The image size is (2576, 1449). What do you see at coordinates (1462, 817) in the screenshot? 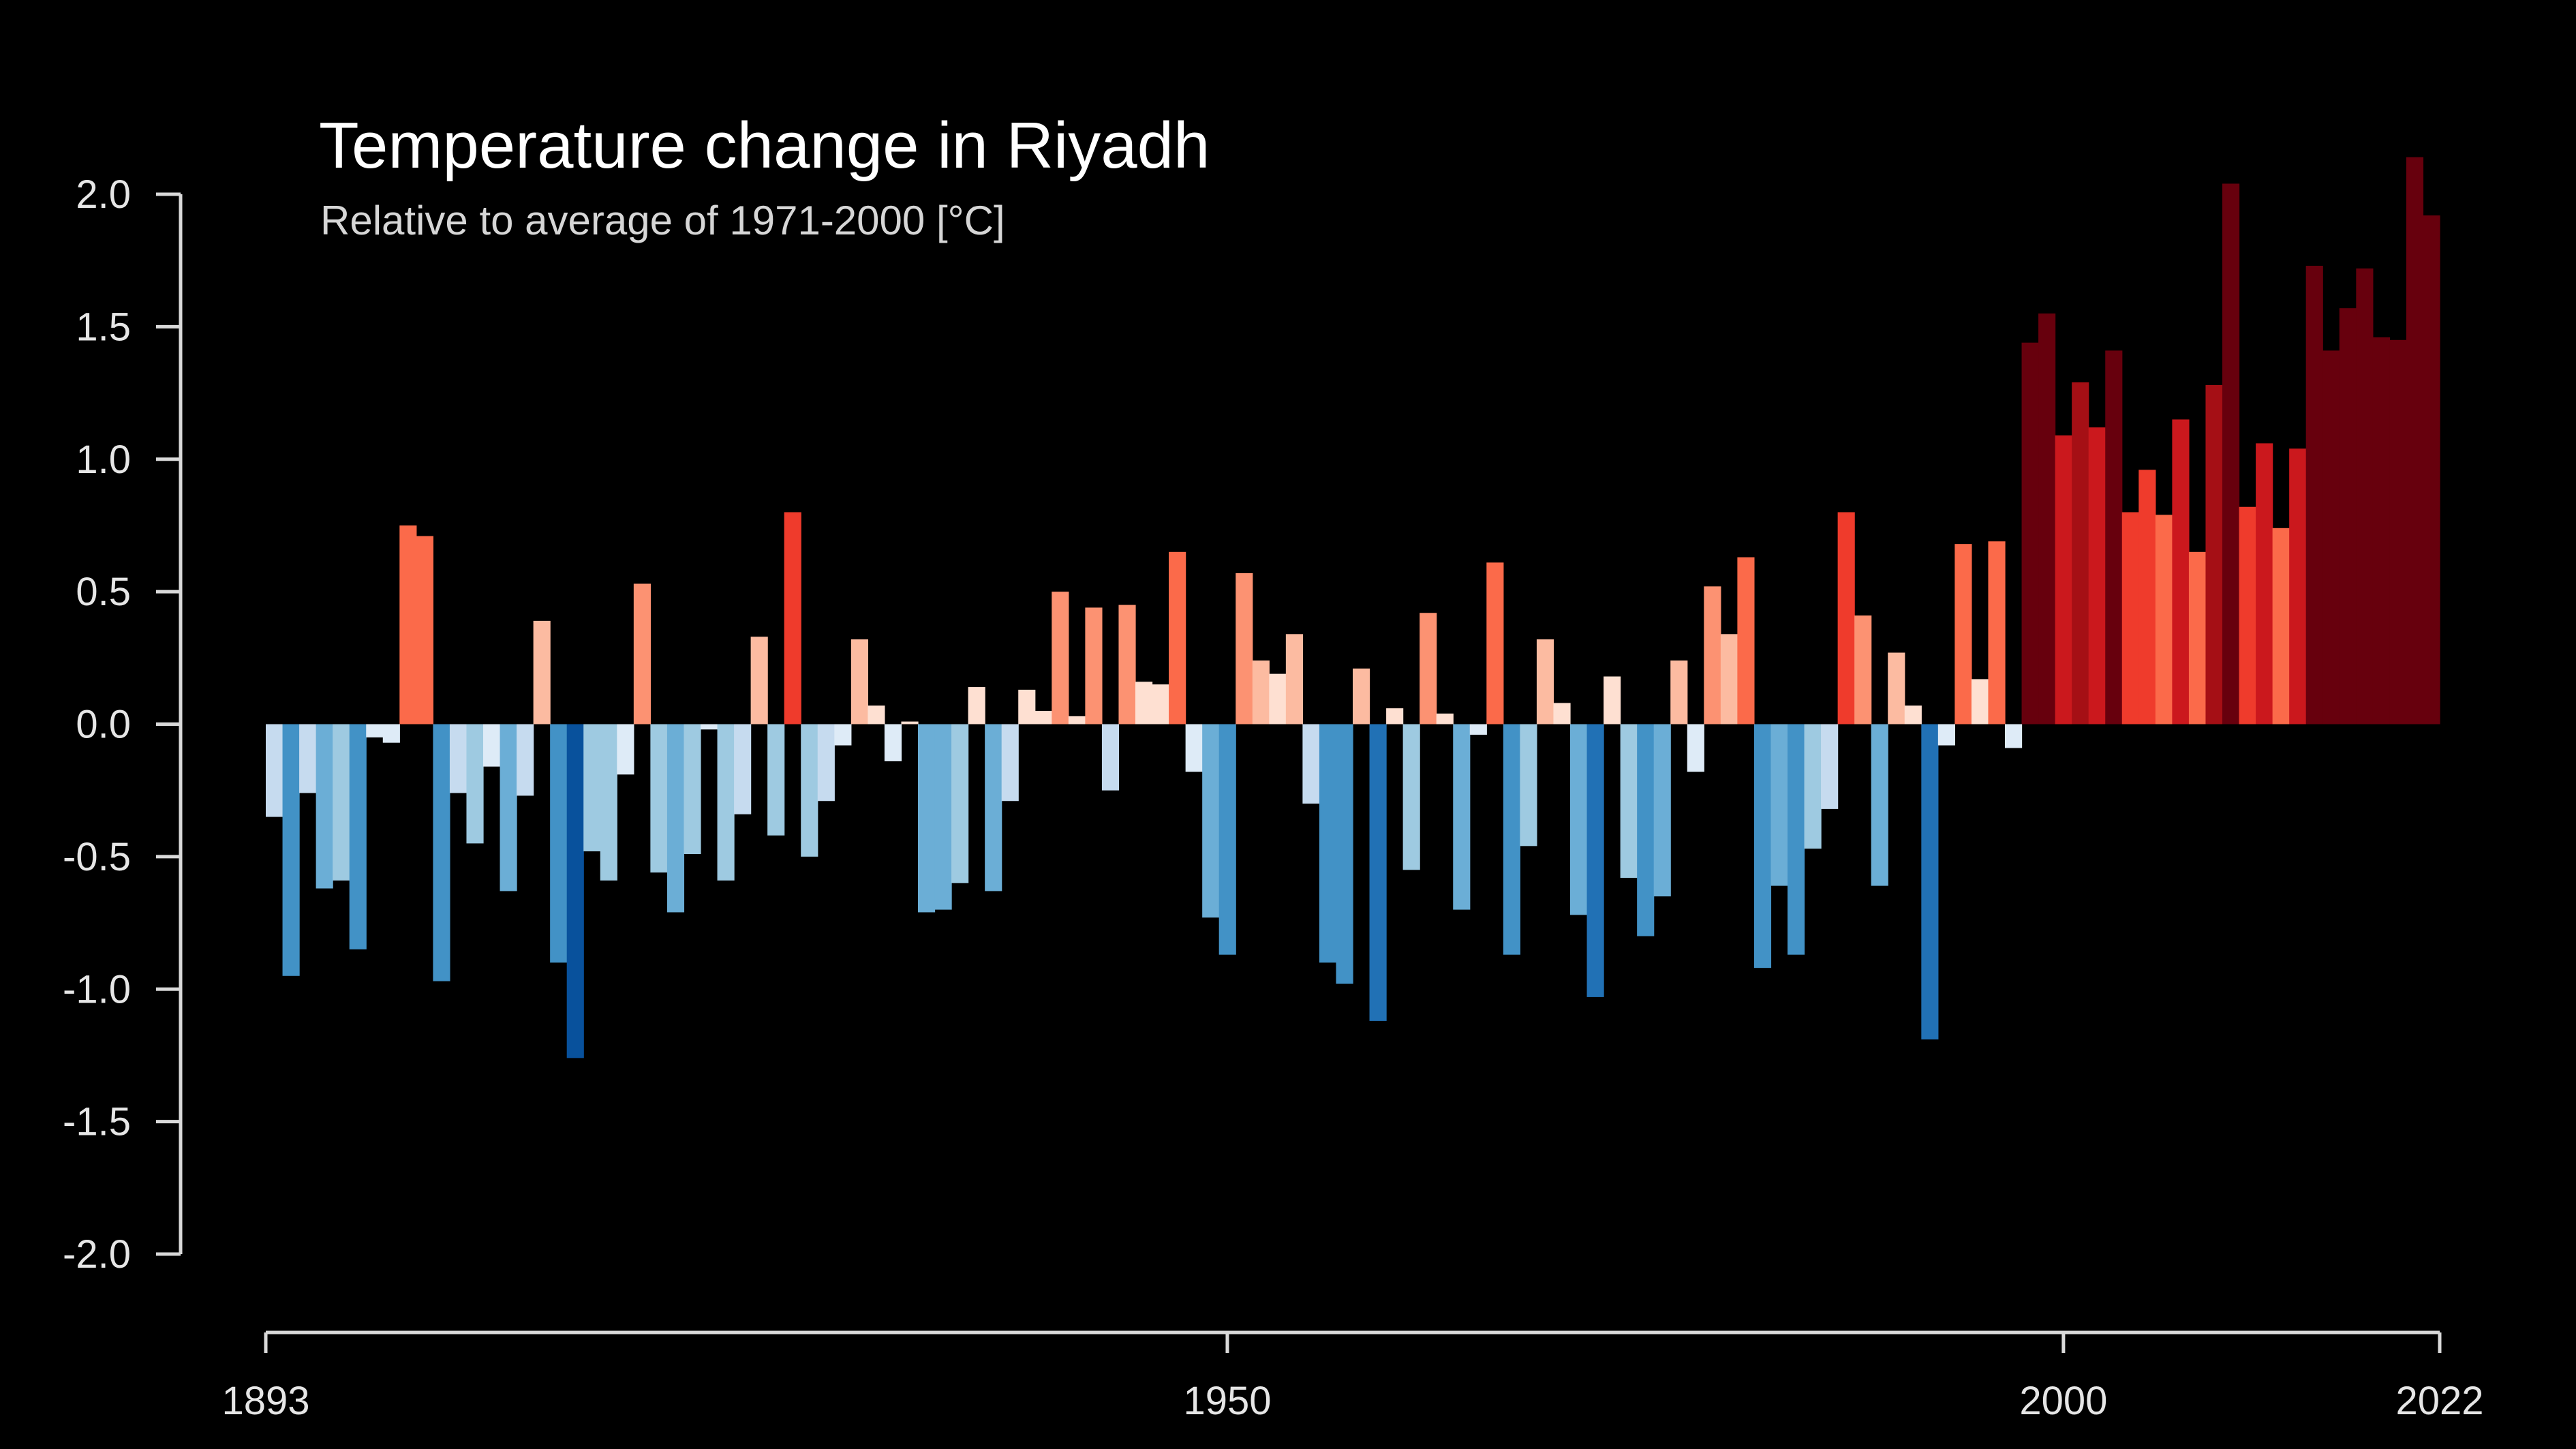
I see `bar-1964` at bounding box center [1462, 817].